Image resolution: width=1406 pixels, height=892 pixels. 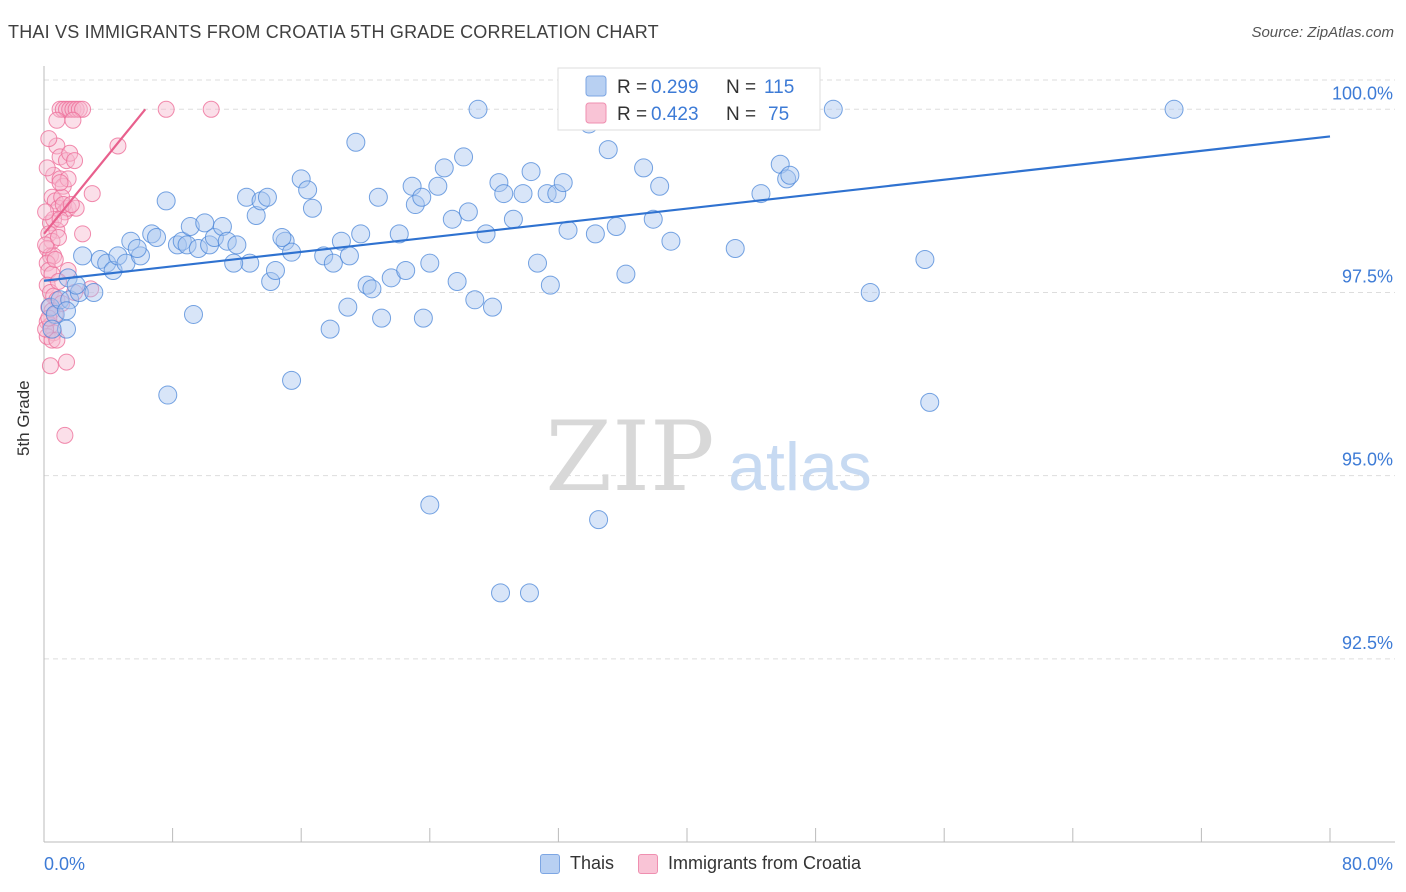 What do you see at coordinates (1362, 93) in the screenshot?
I see `y-tick-label: 100.0%` at bounding box center [1362, 93].